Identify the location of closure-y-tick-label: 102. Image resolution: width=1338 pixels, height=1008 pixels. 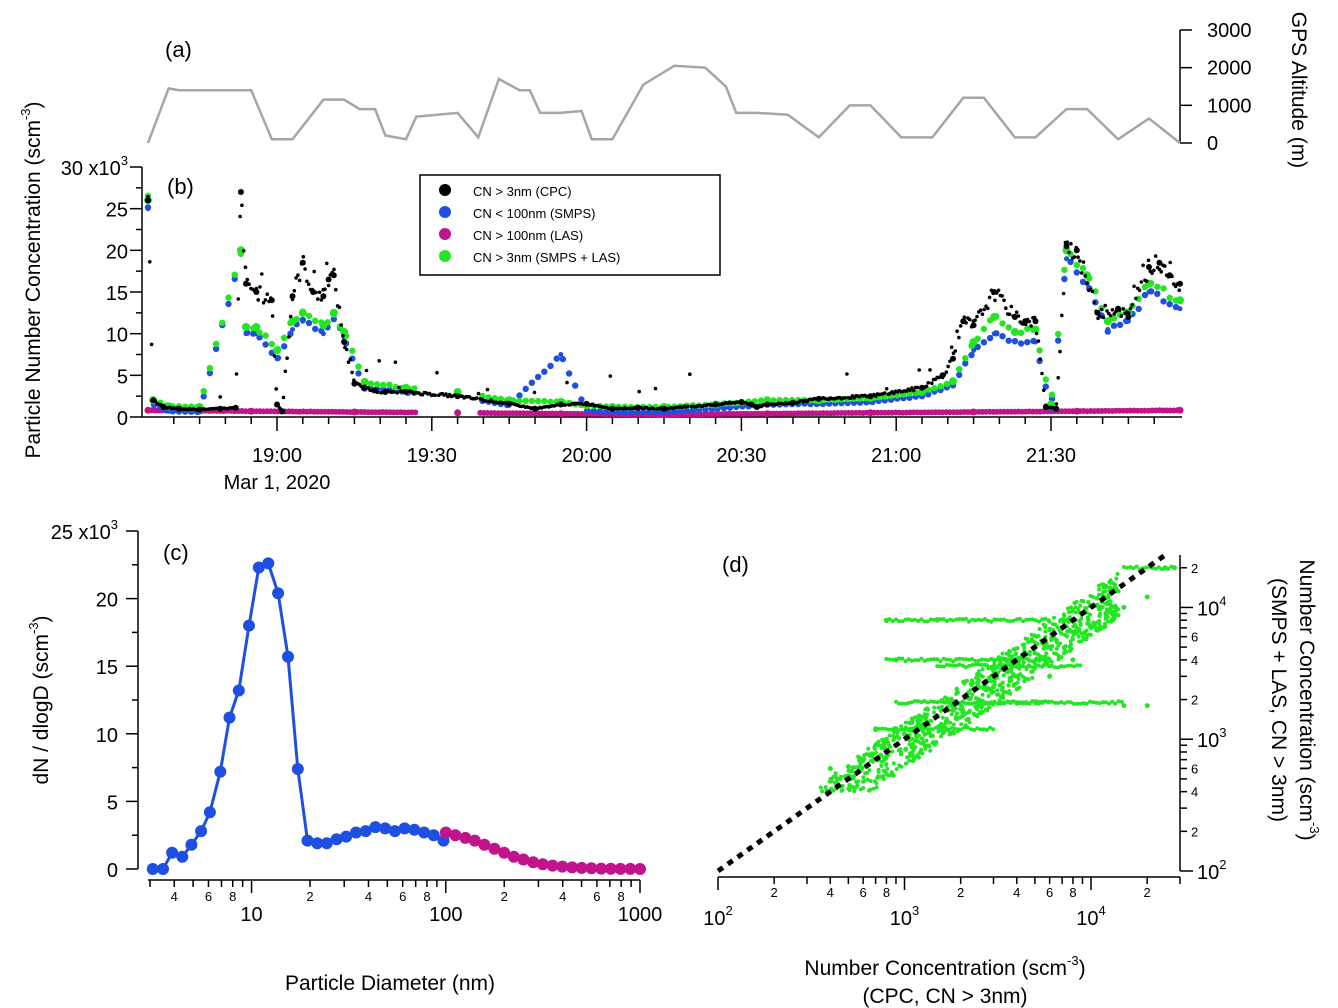
(1211, 870).